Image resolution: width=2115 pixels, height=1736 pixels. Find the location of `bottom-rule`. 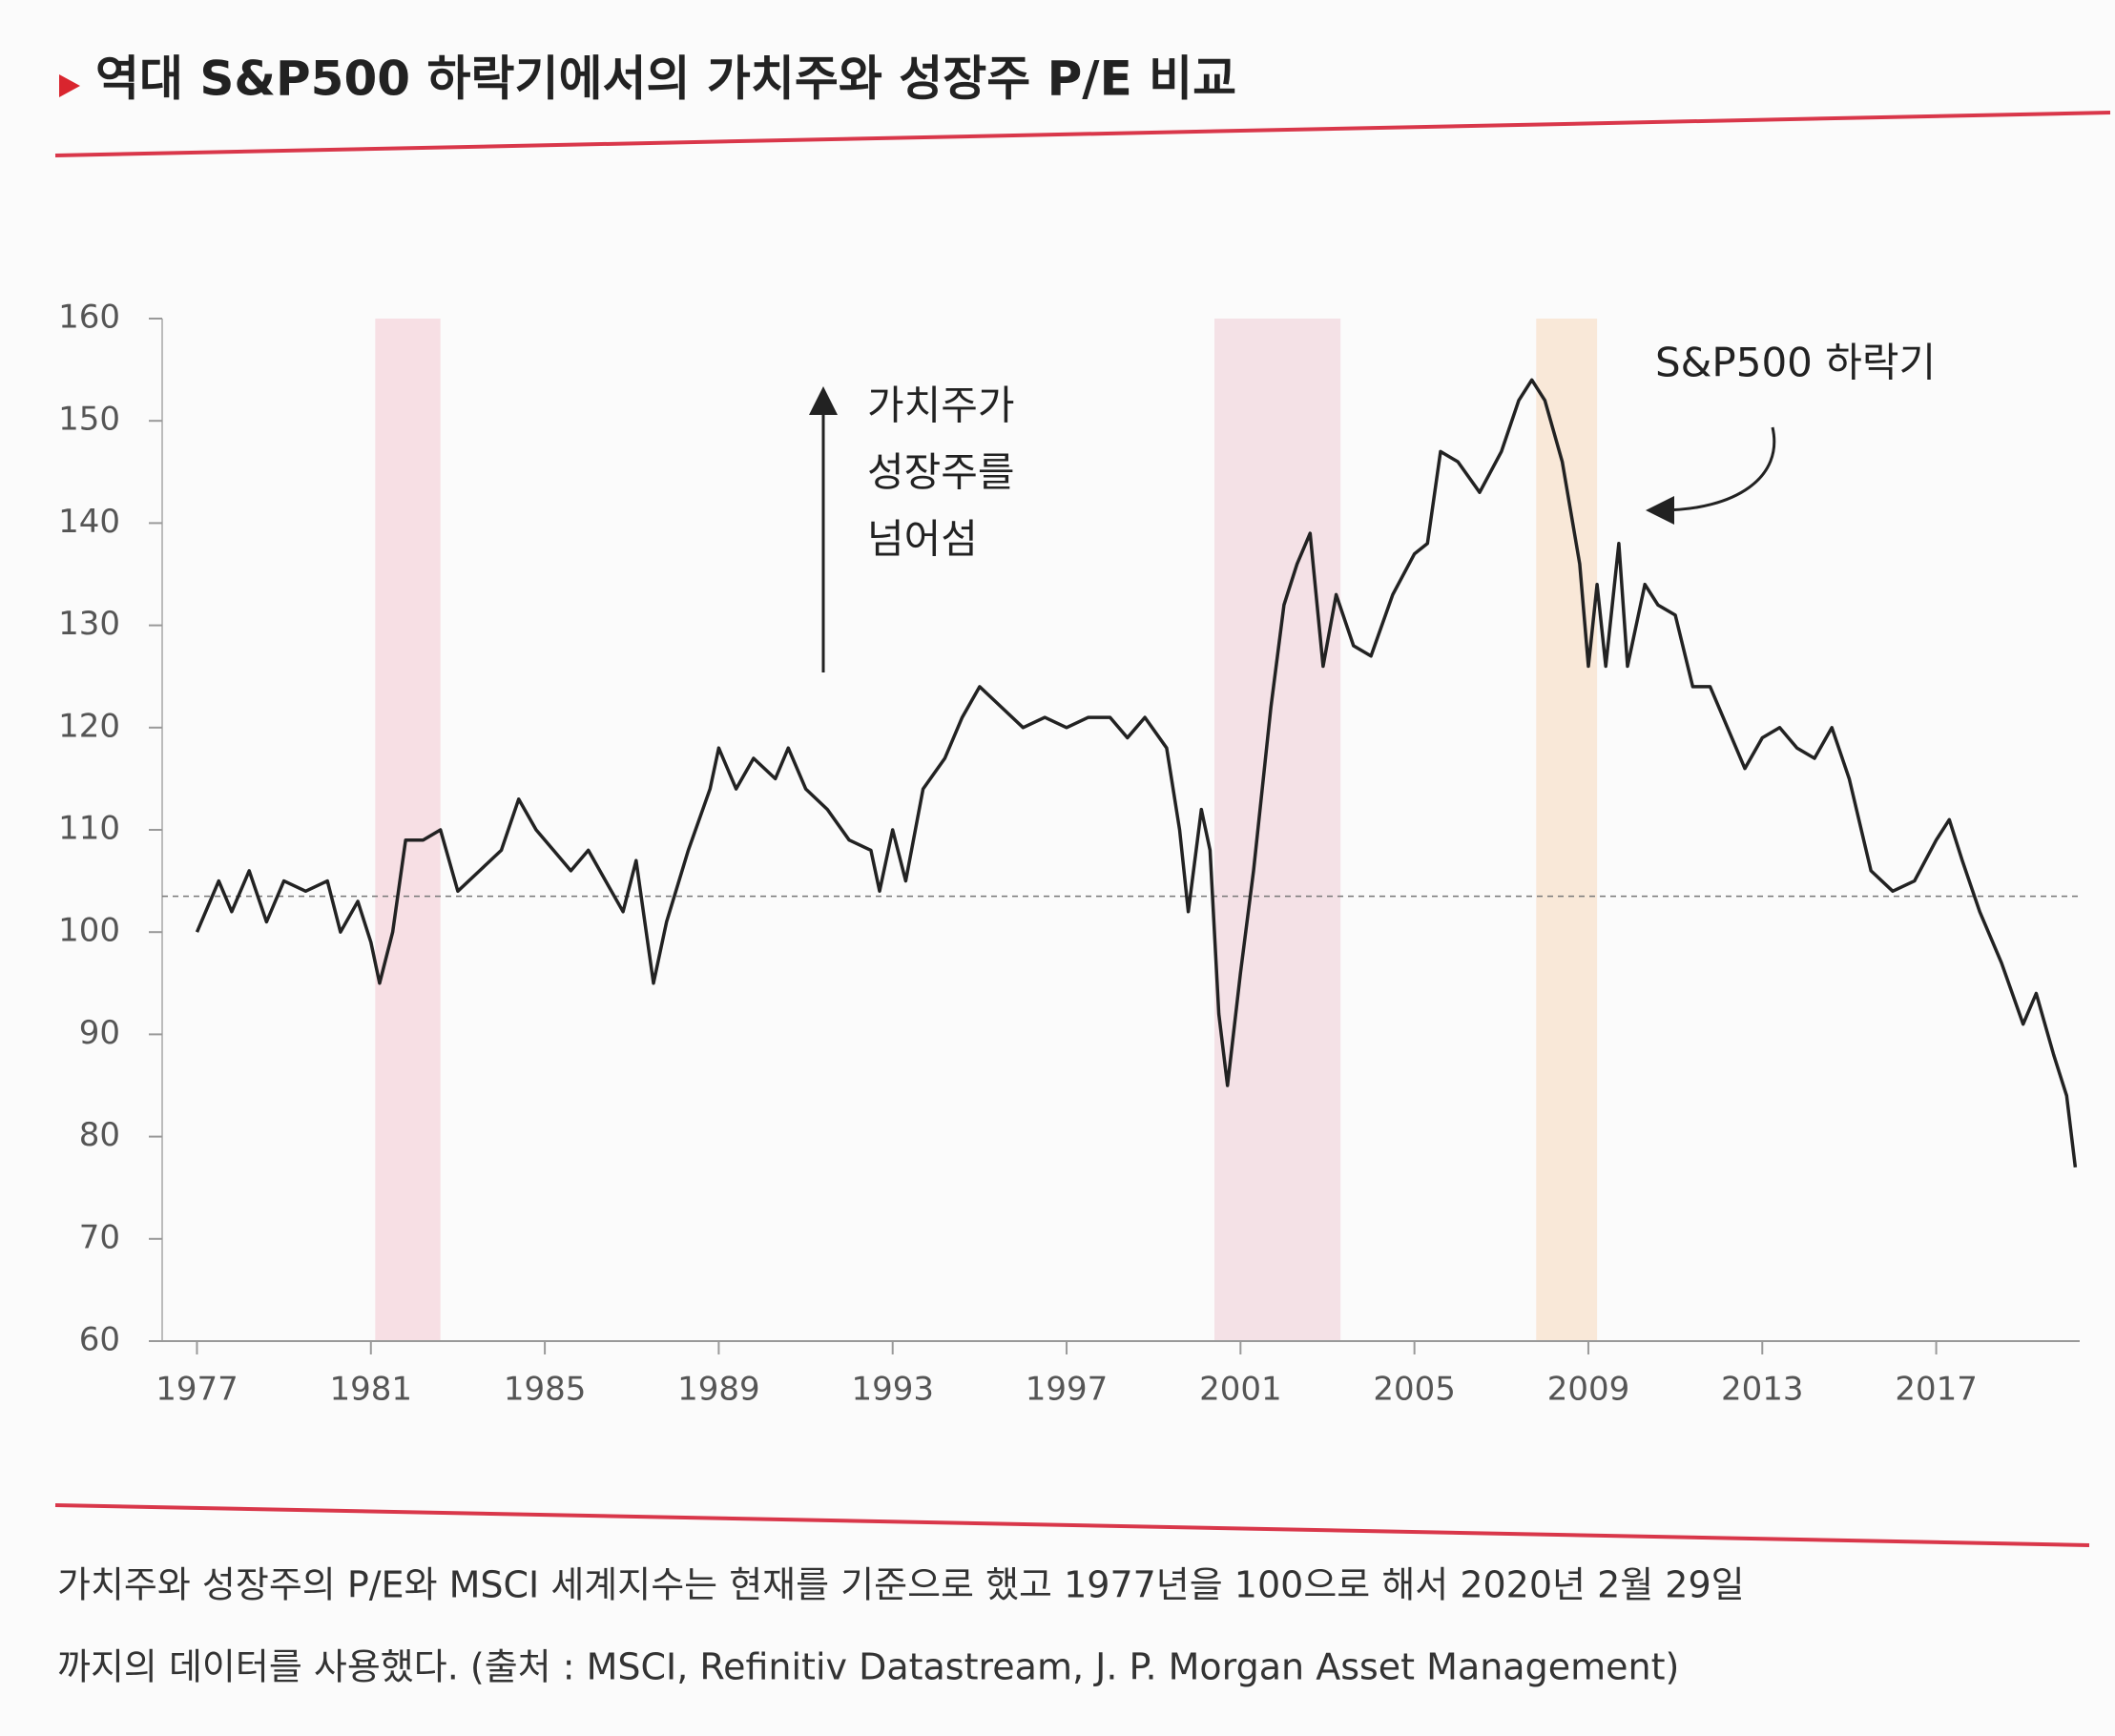

bottom-rule is located at coordinates (1072, 1525).